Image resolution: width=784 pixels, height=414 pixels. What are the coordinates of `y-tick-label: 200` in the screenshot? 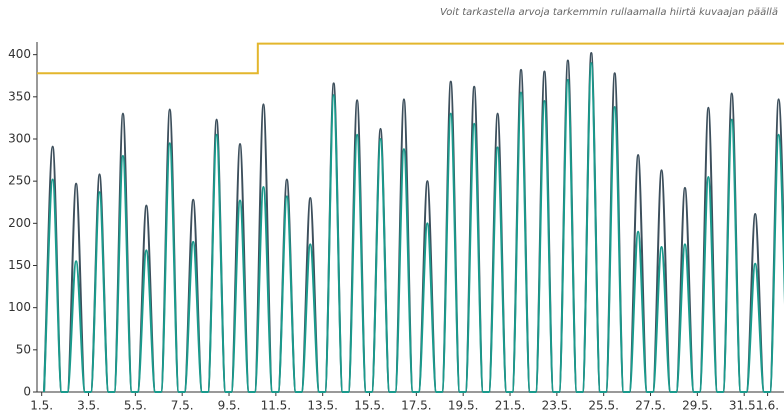 It's located at (19, 223).